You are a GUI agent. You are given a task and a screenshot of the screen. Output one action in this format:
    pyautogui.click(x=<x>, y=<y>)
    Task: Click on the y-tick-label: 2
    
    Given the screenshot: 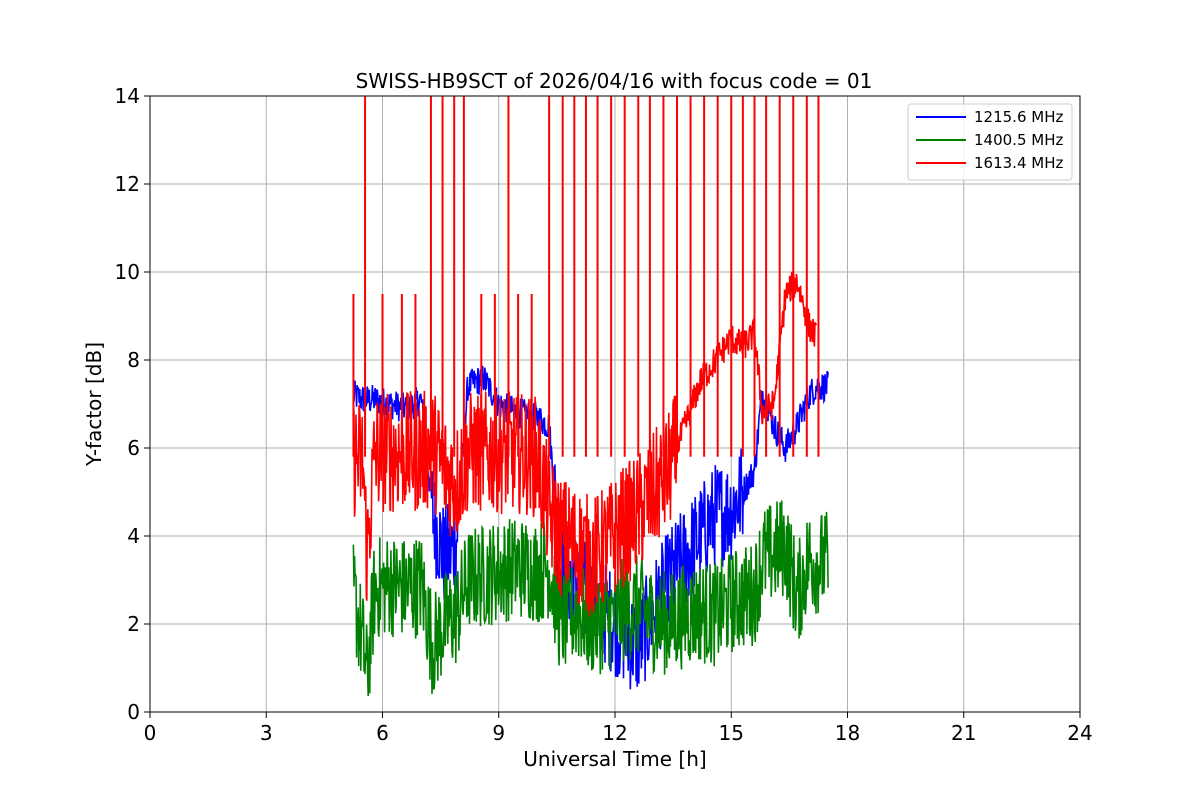 What is the action you would take?
    pyautogui.click(x=133, y=624)
    